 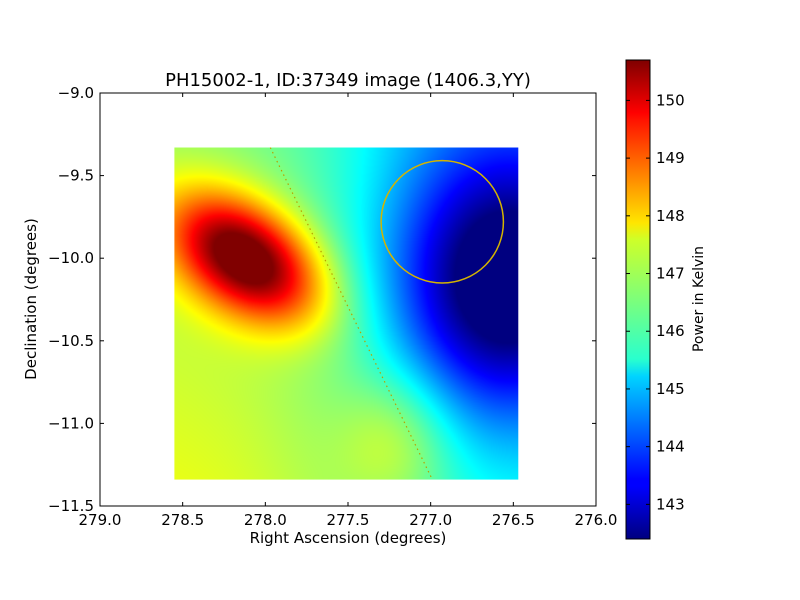 I want to click on colorbar-tick-label: 147, so click(x=670, y=274).